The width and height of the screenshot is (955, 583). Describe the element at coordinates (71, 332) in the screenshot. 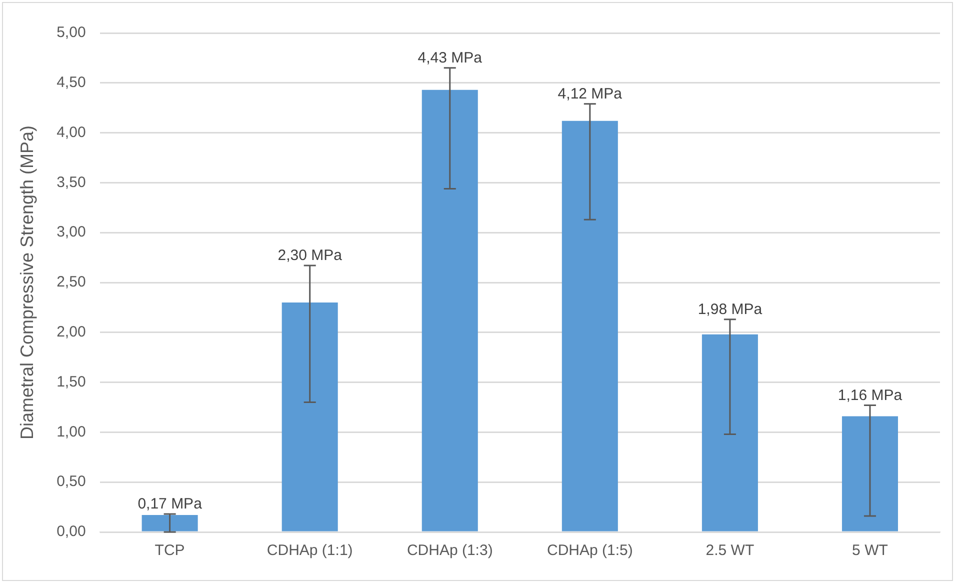

I see `y-tick-label: 2,00` at that location.